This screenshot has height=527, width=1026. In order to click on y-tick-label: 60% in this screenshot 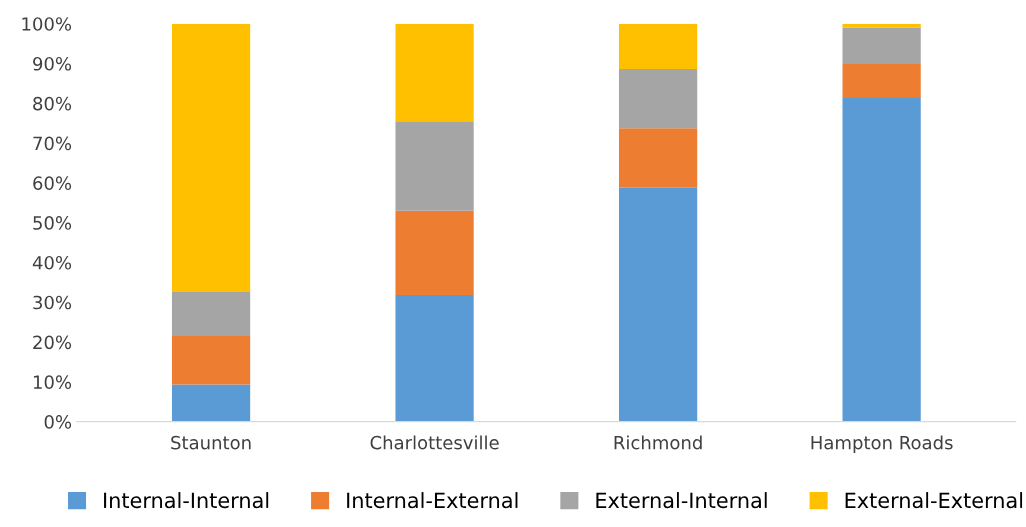, I will do `click(52, 183)`.